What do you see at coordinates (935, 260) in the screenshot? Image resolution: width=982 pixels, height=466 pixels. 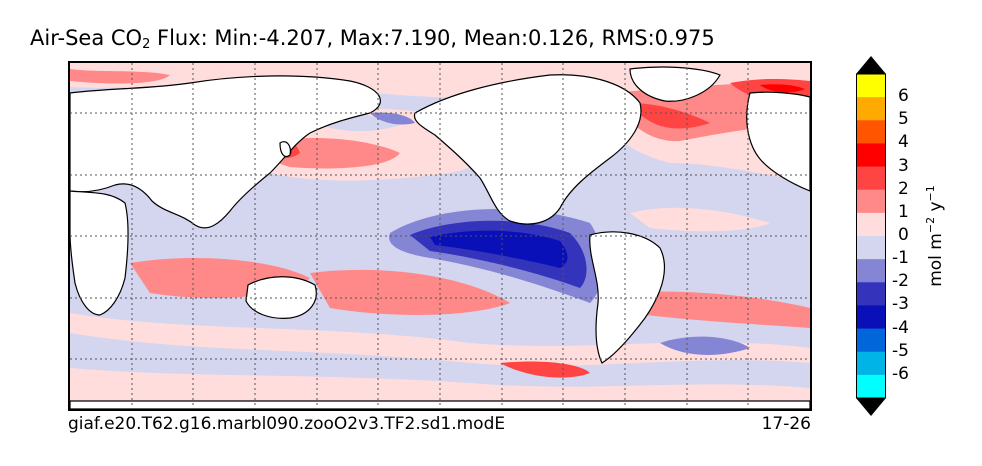 I see `units-base: mol m` at bounding box center [935, 260].